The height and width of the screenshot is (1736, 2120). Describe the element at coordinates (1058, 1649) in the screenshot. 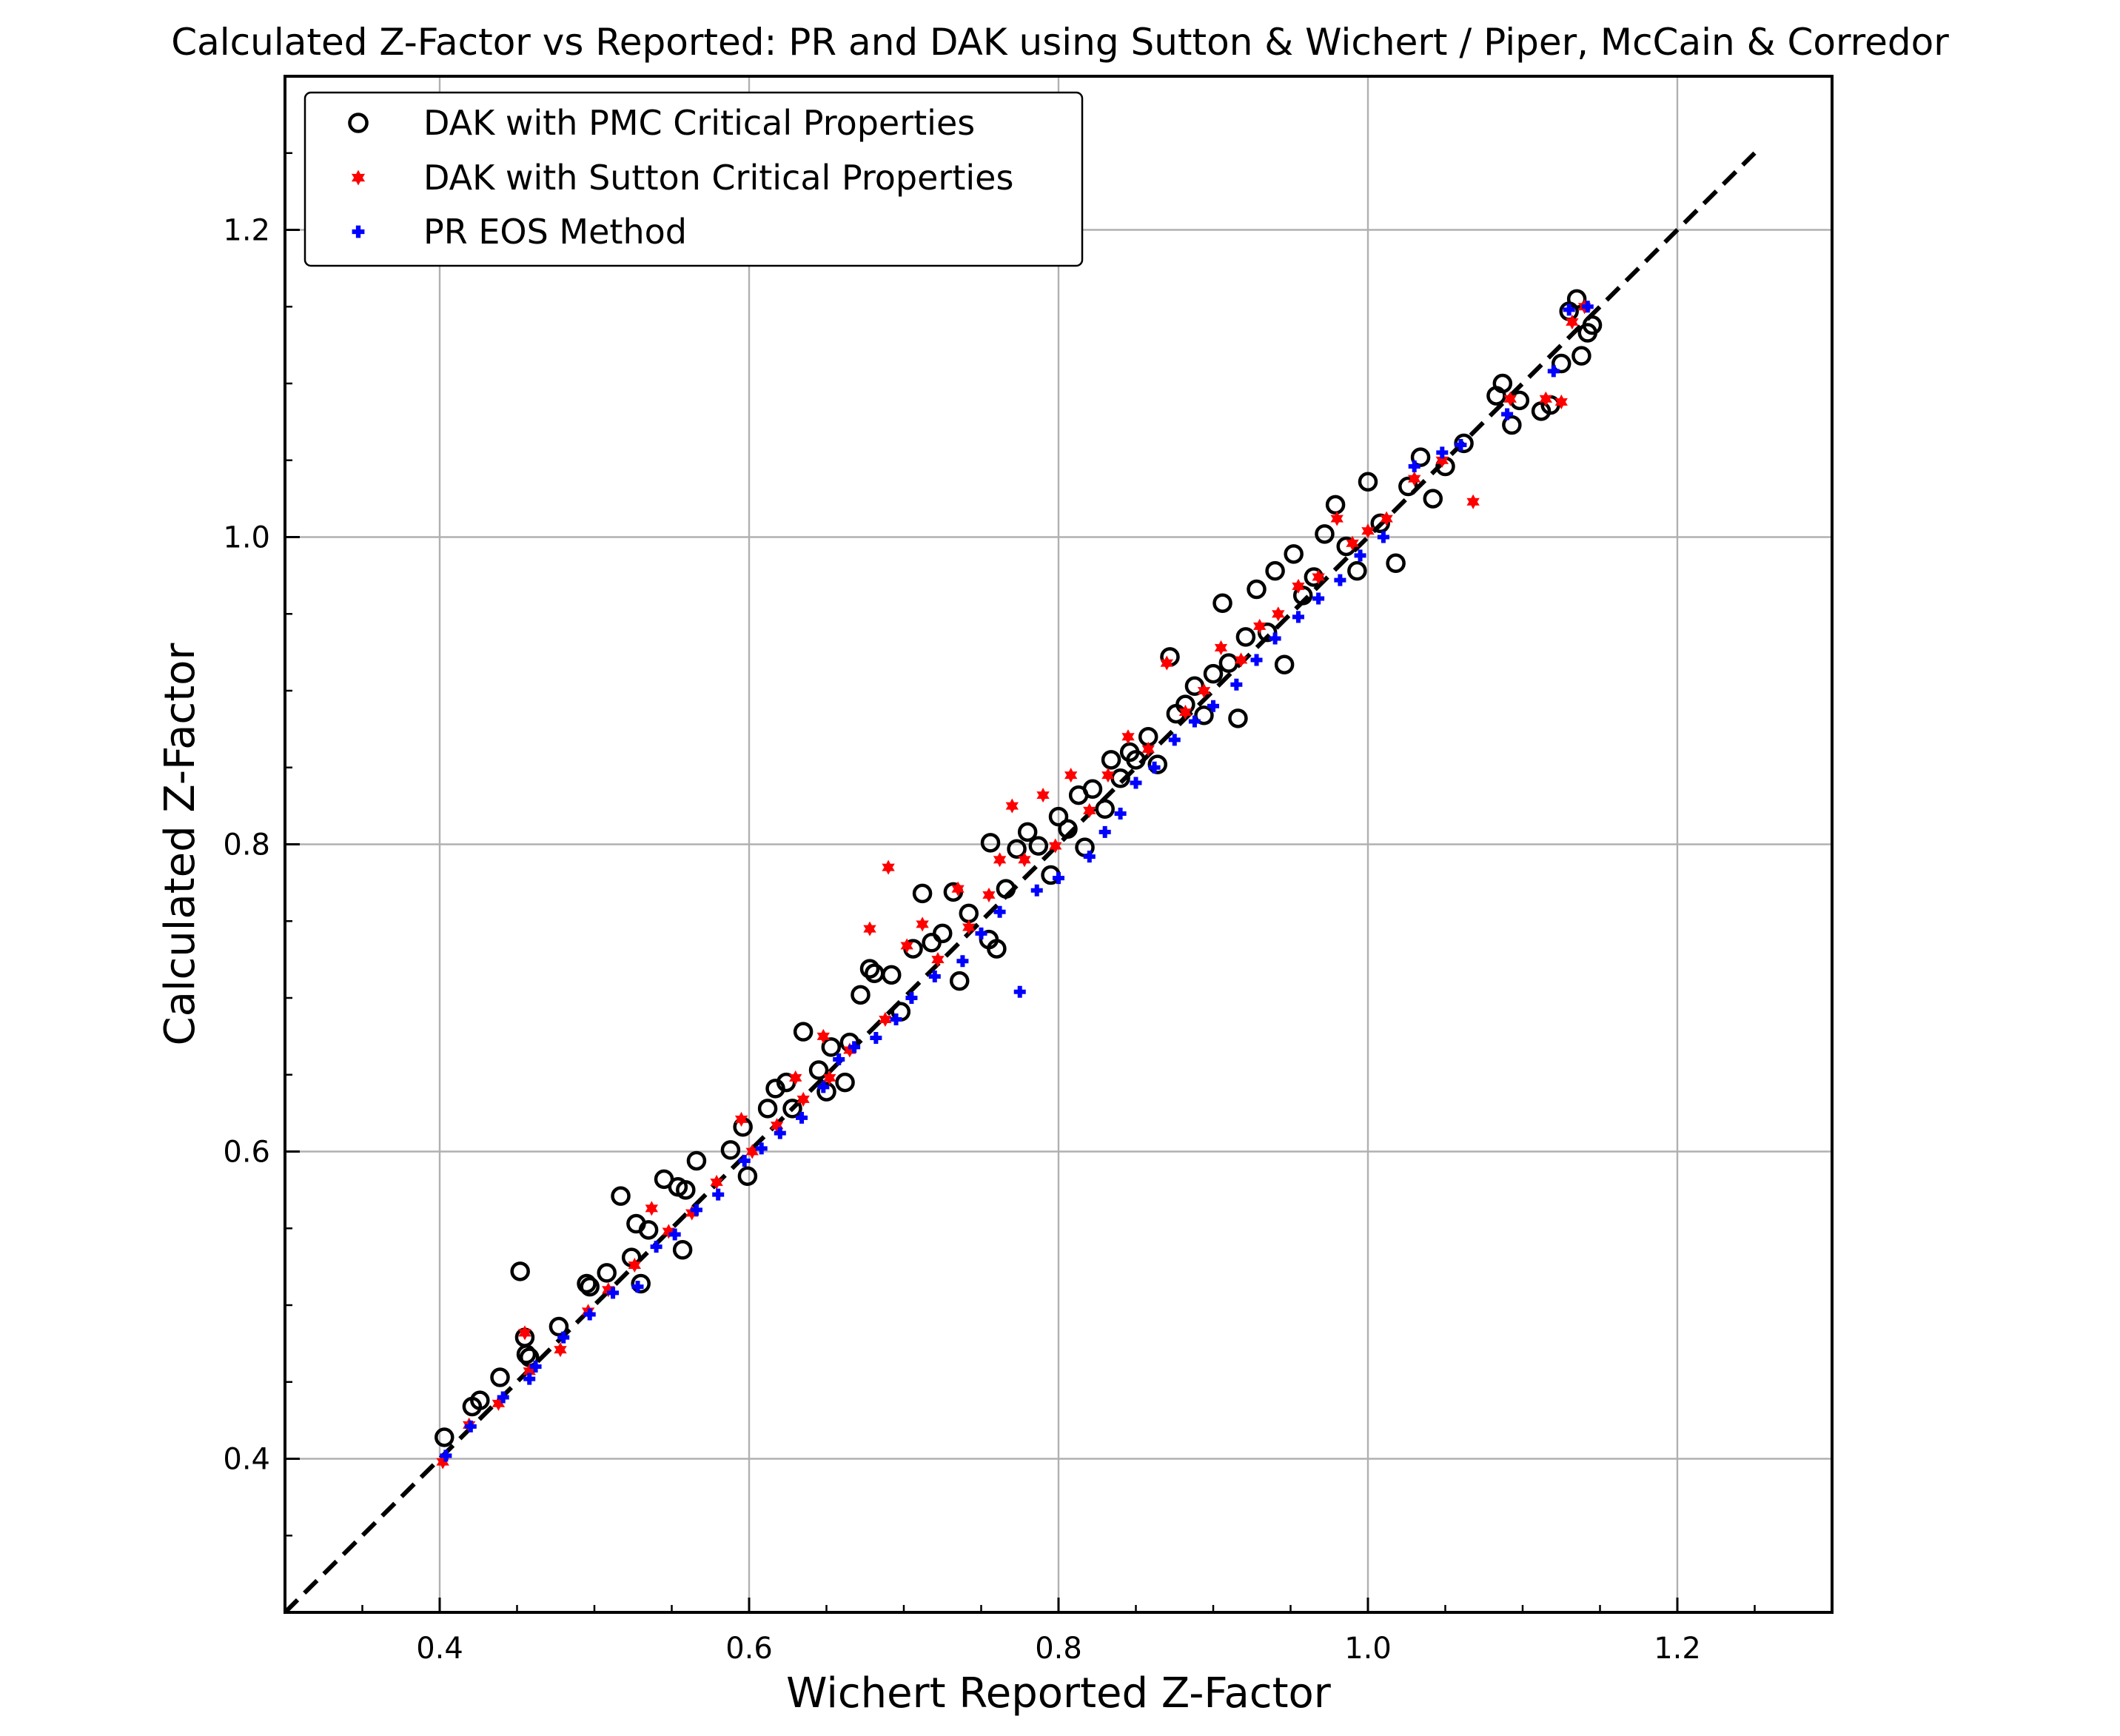

I see `x-tick-label: 0.8` at that location.